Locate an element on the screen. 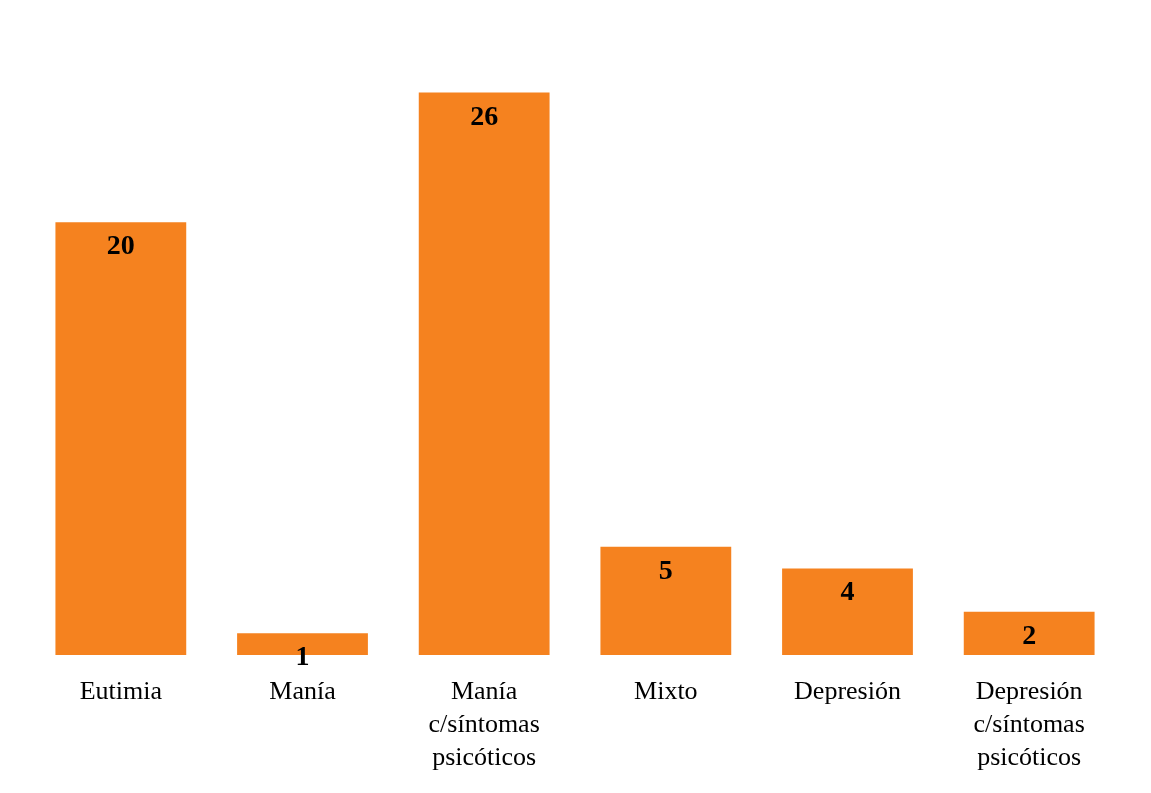 The image size is (1151, 793). x-tick-label: Mixto is located at coordinates (666, 690).